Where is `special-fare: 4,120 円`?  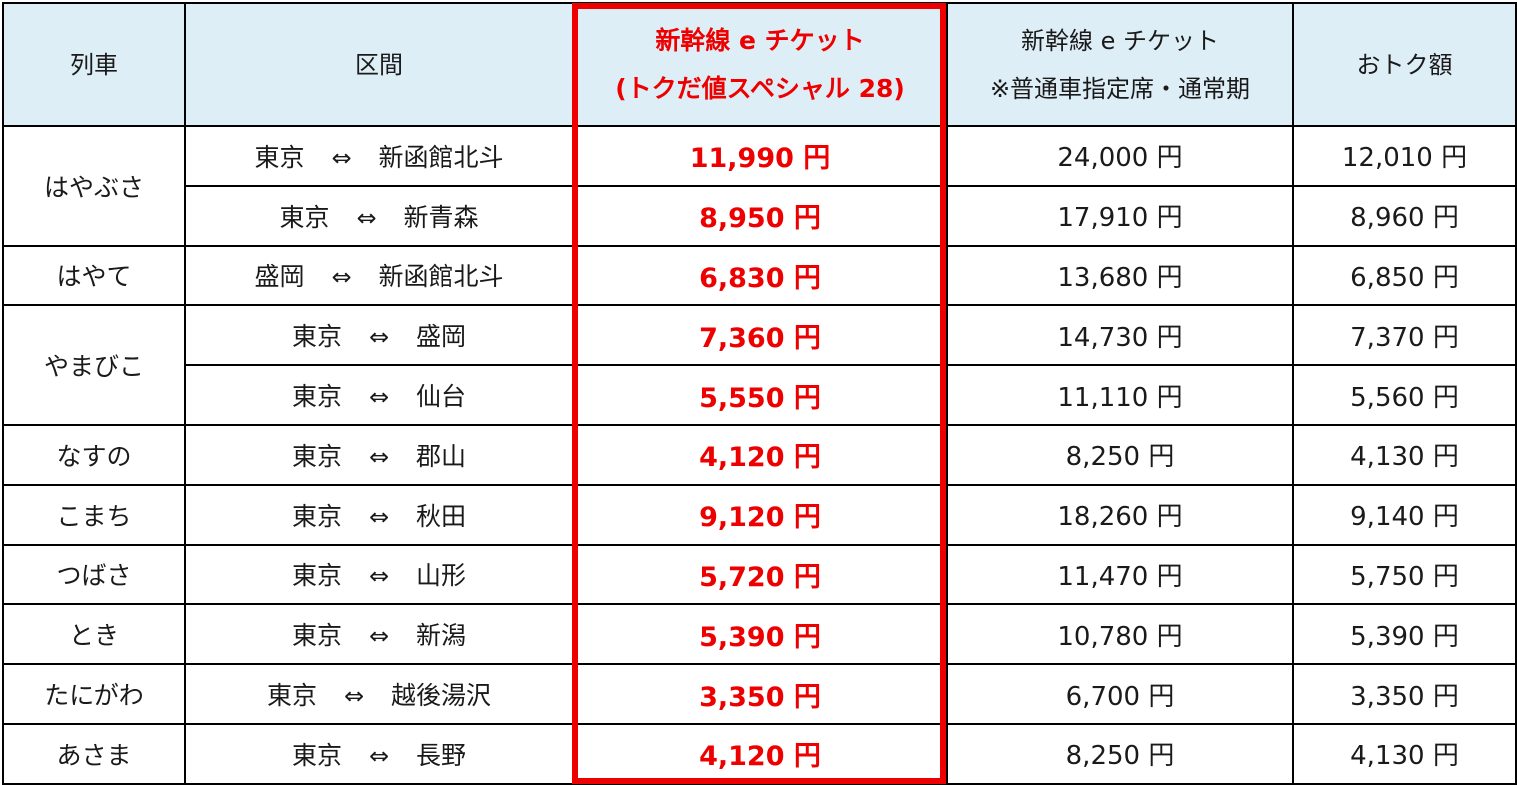
special-fare: 4,120 円 is located at coordinates (760, 753).